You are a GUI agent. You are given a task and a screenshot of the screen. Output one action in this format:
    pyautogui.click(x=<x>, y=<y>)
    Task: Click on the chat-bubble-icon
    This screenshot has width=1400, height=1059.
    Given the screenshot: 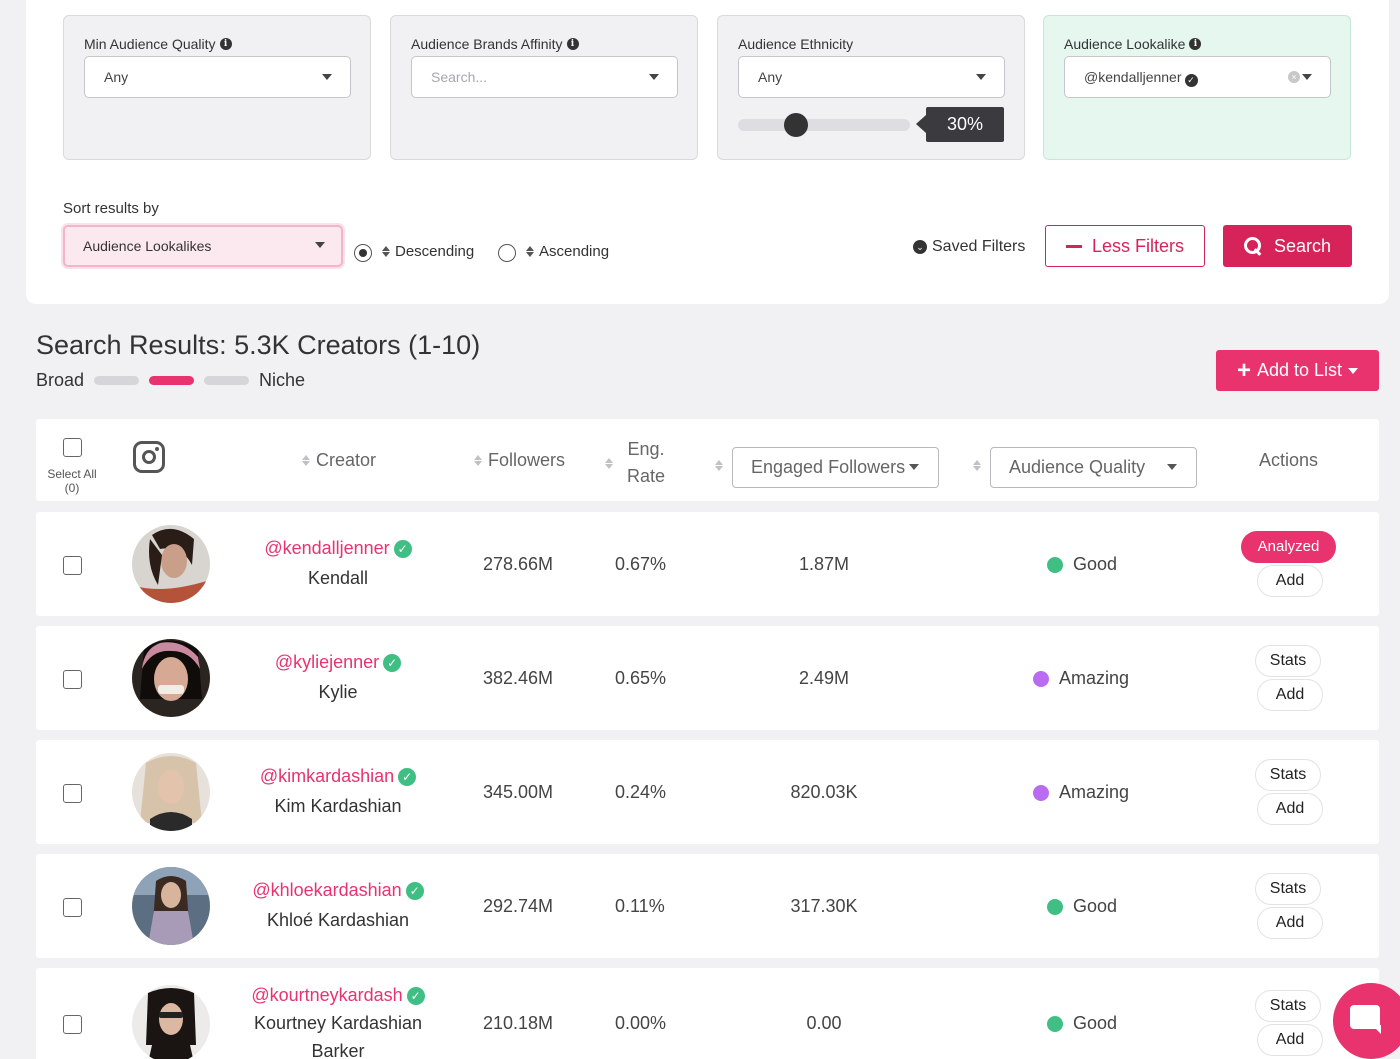 What is the action you would take?
    pyautogui.click(x=1366, y=1021)
    